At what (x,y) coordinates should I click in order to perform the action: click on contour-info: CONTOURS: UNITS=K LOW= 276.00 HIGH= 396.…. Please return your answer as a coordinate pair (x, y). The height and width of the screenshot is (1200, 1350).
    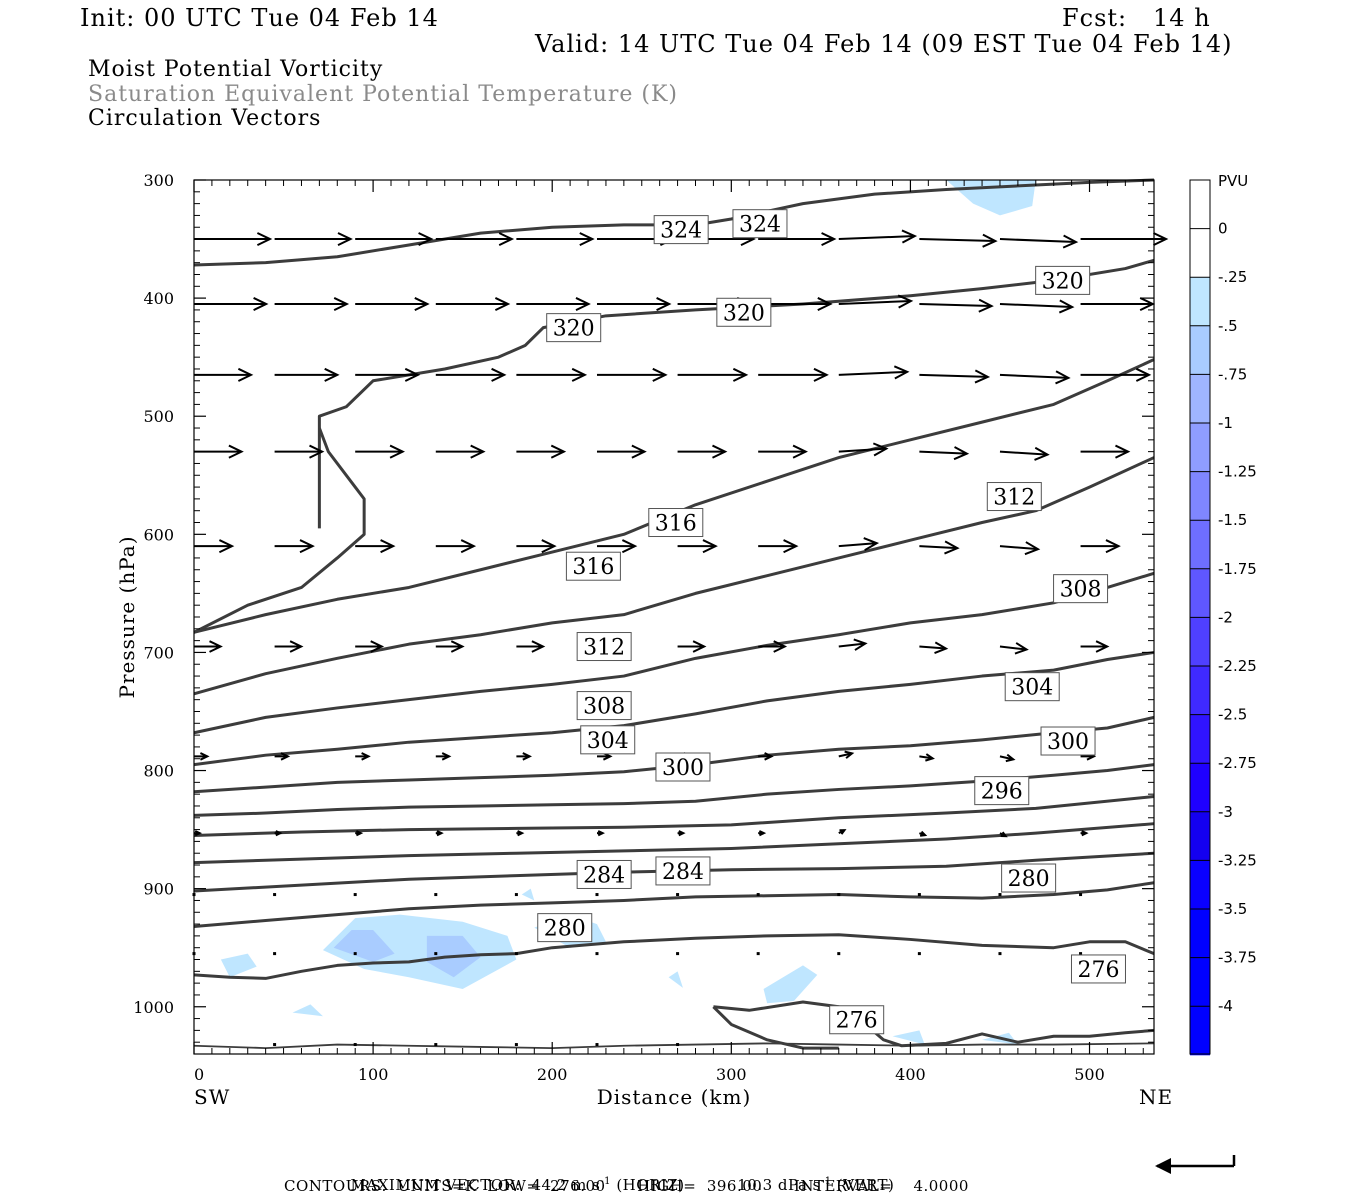
    Looking at the image, I should click on (626, 1186).